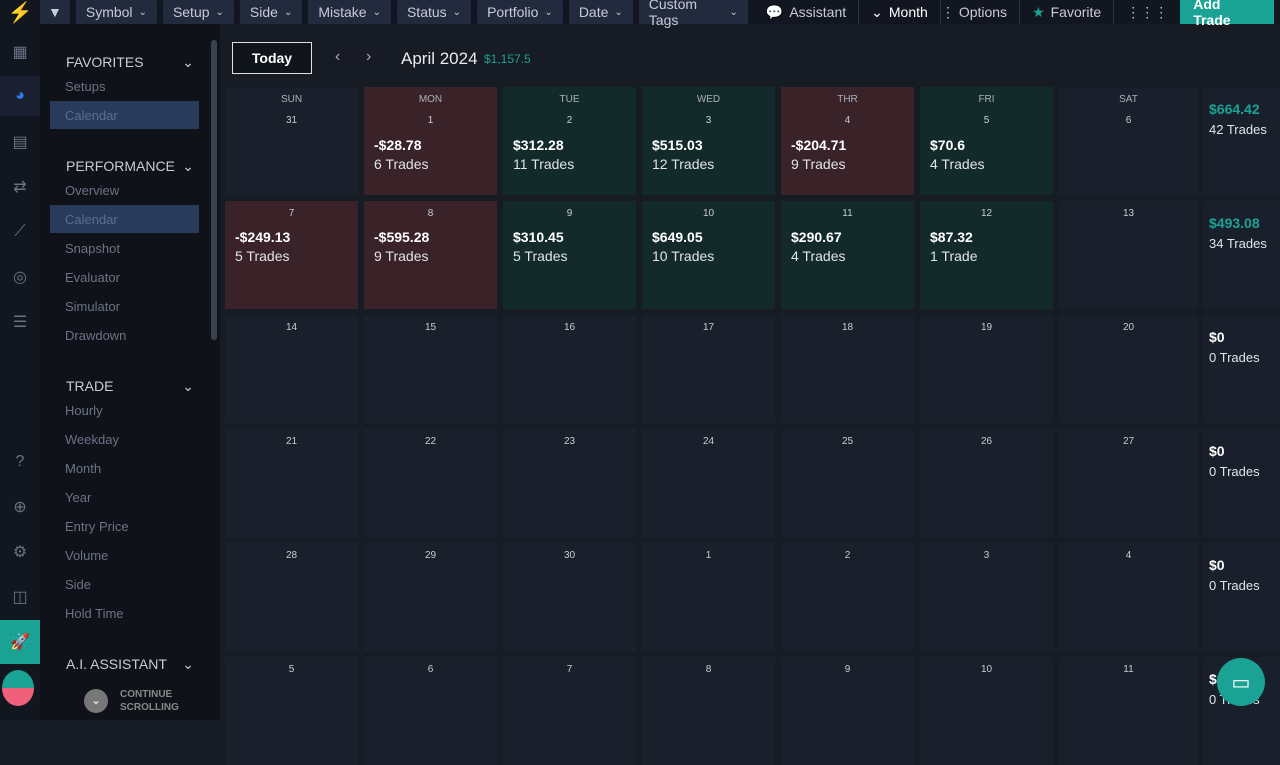  I want to click on options-button: ⋮ Options, so click(981, 12).